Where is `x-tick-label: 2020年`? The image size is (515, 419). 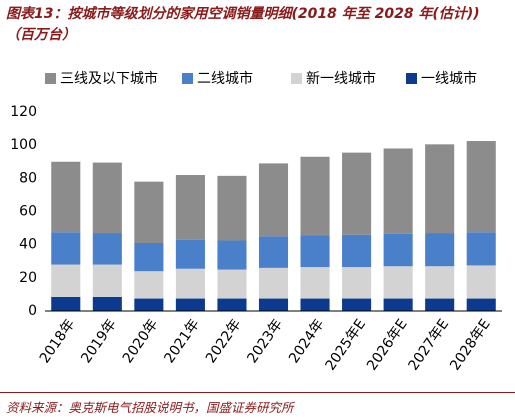
x-tick-label: 2020年 is located at coordinates (141, 341).